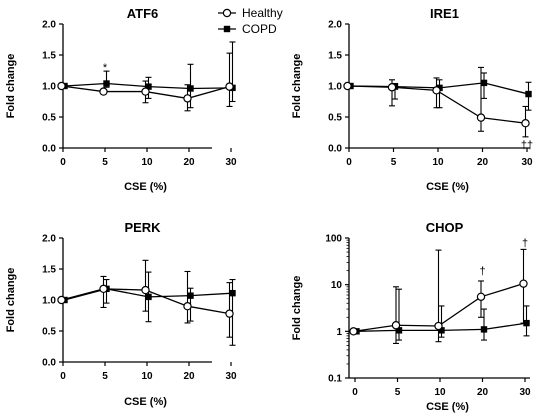  I want to click on perk-y-tick-label: 1.5, so click(49, 270).